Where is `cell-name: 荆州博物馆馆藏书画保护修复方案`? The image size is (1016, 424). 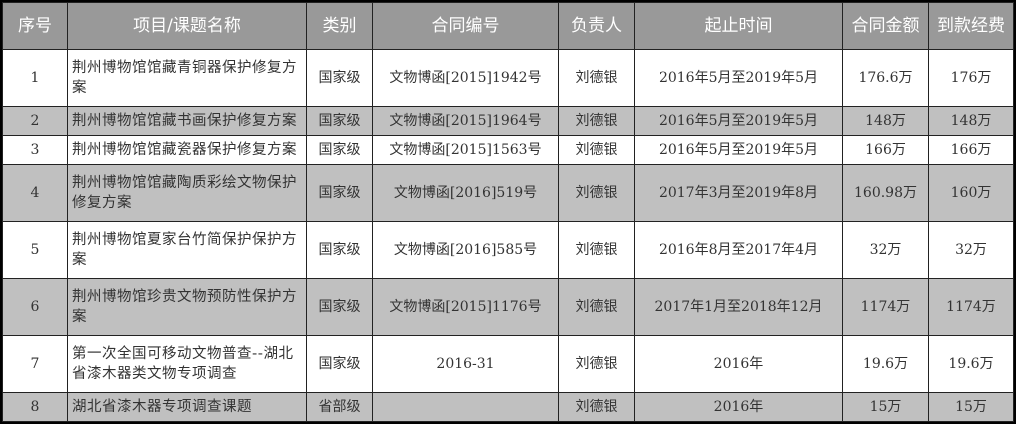 cell-name: 荆州博物馆馆藏书画保护修复方案 is located at coordinates (187, 121).